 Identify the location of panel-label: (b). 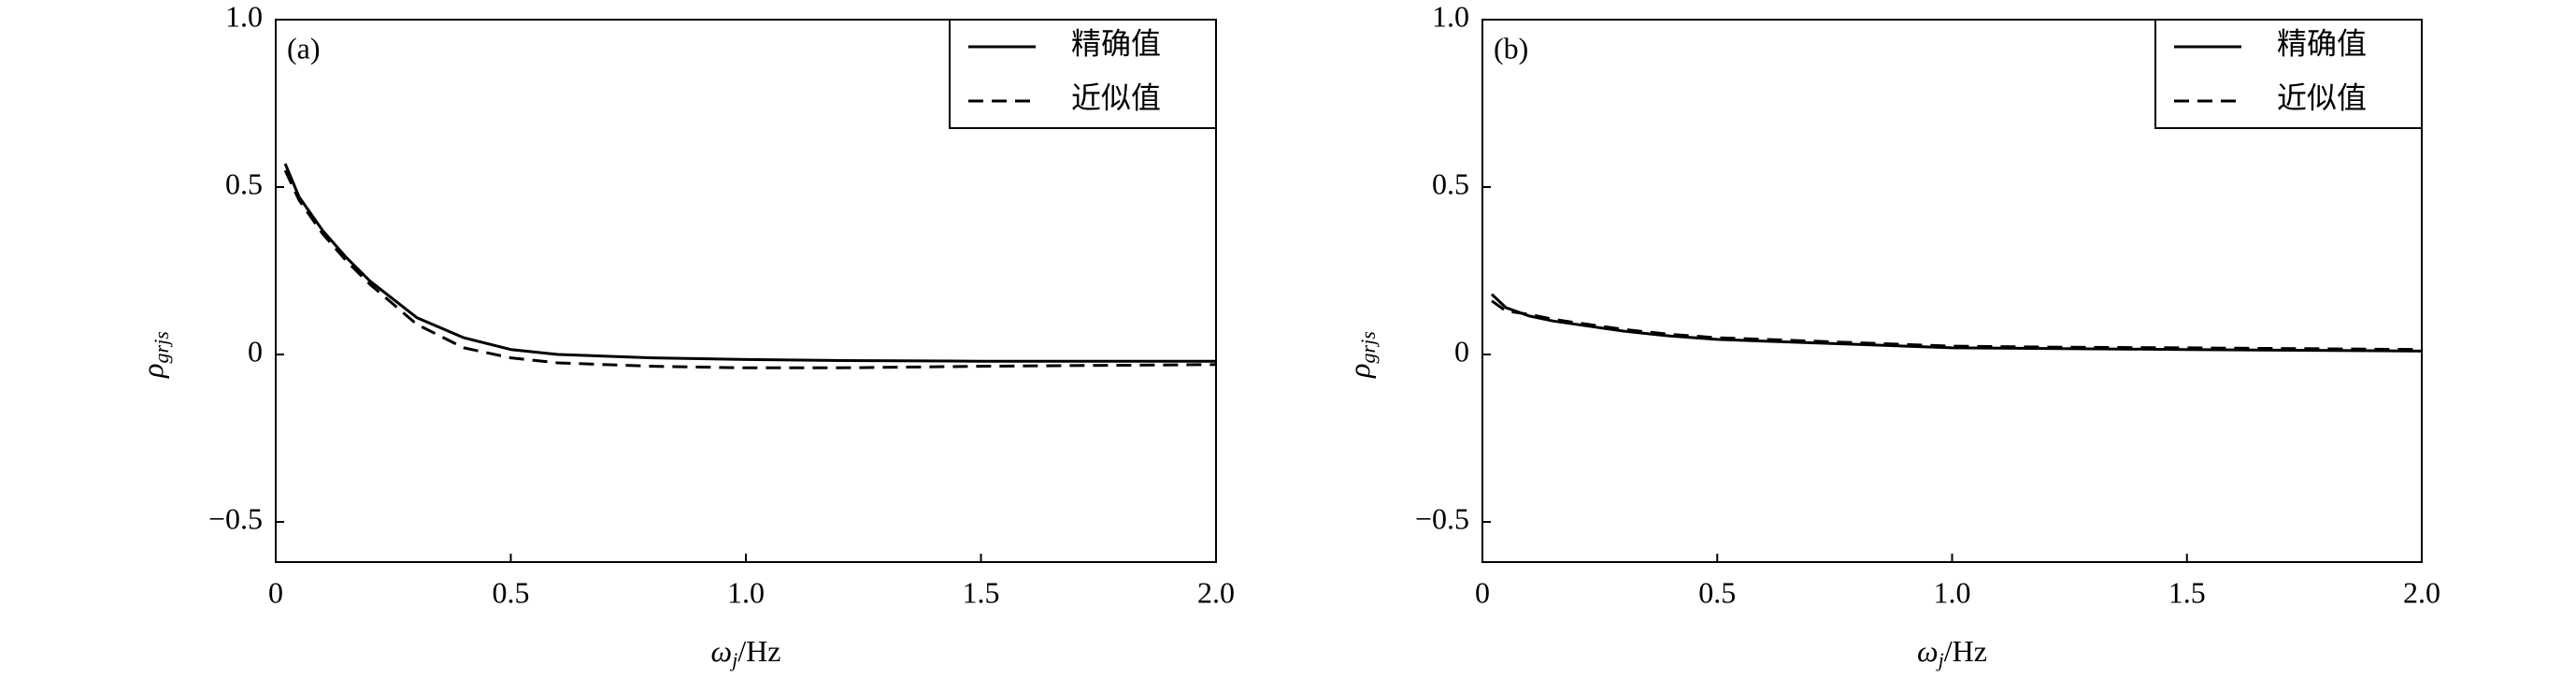
(1511, 48).